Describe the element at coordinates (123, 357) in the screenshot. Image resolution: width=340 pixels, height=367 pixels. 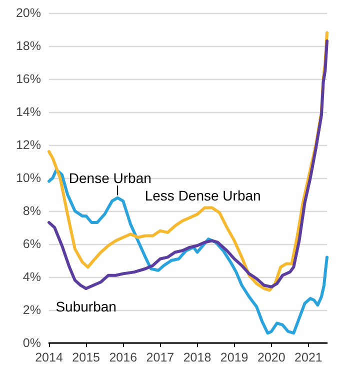
I see `x-tick-label: 2016` at that location.